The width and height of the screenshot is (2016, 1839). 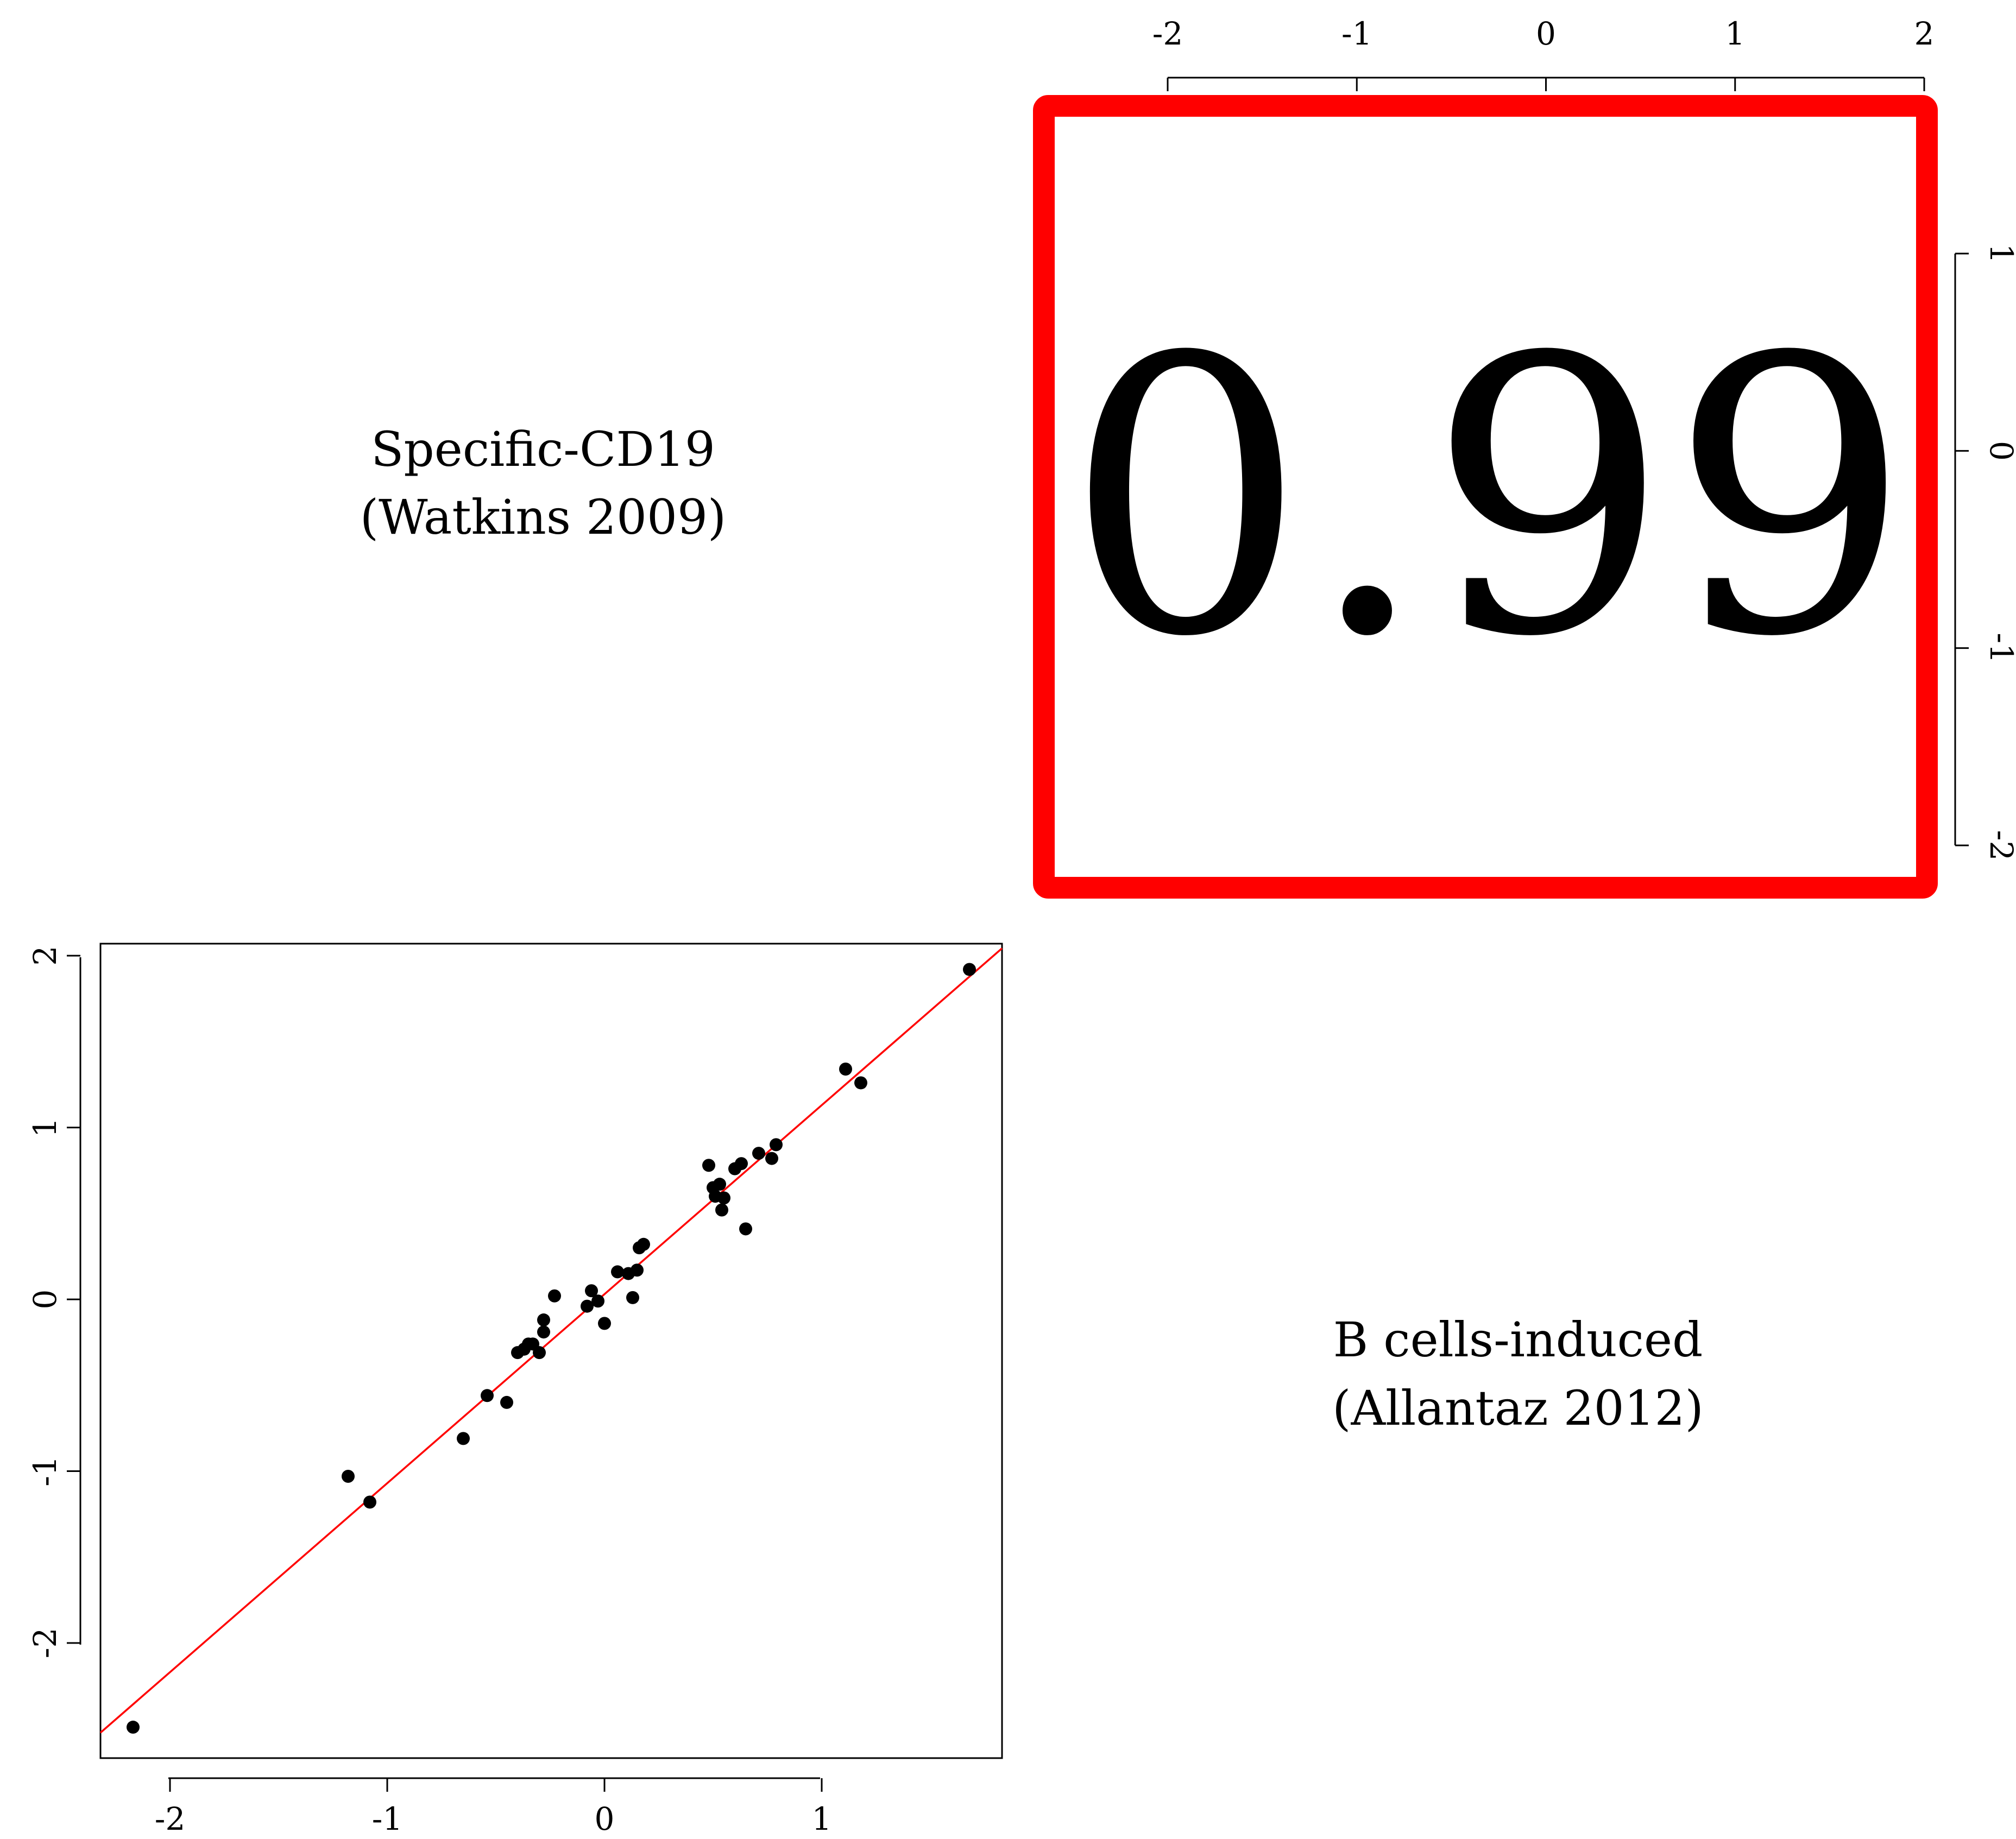 I want to click on left-y-axis: 2 1 0 -1 -2, so click(x=54, y=1302).